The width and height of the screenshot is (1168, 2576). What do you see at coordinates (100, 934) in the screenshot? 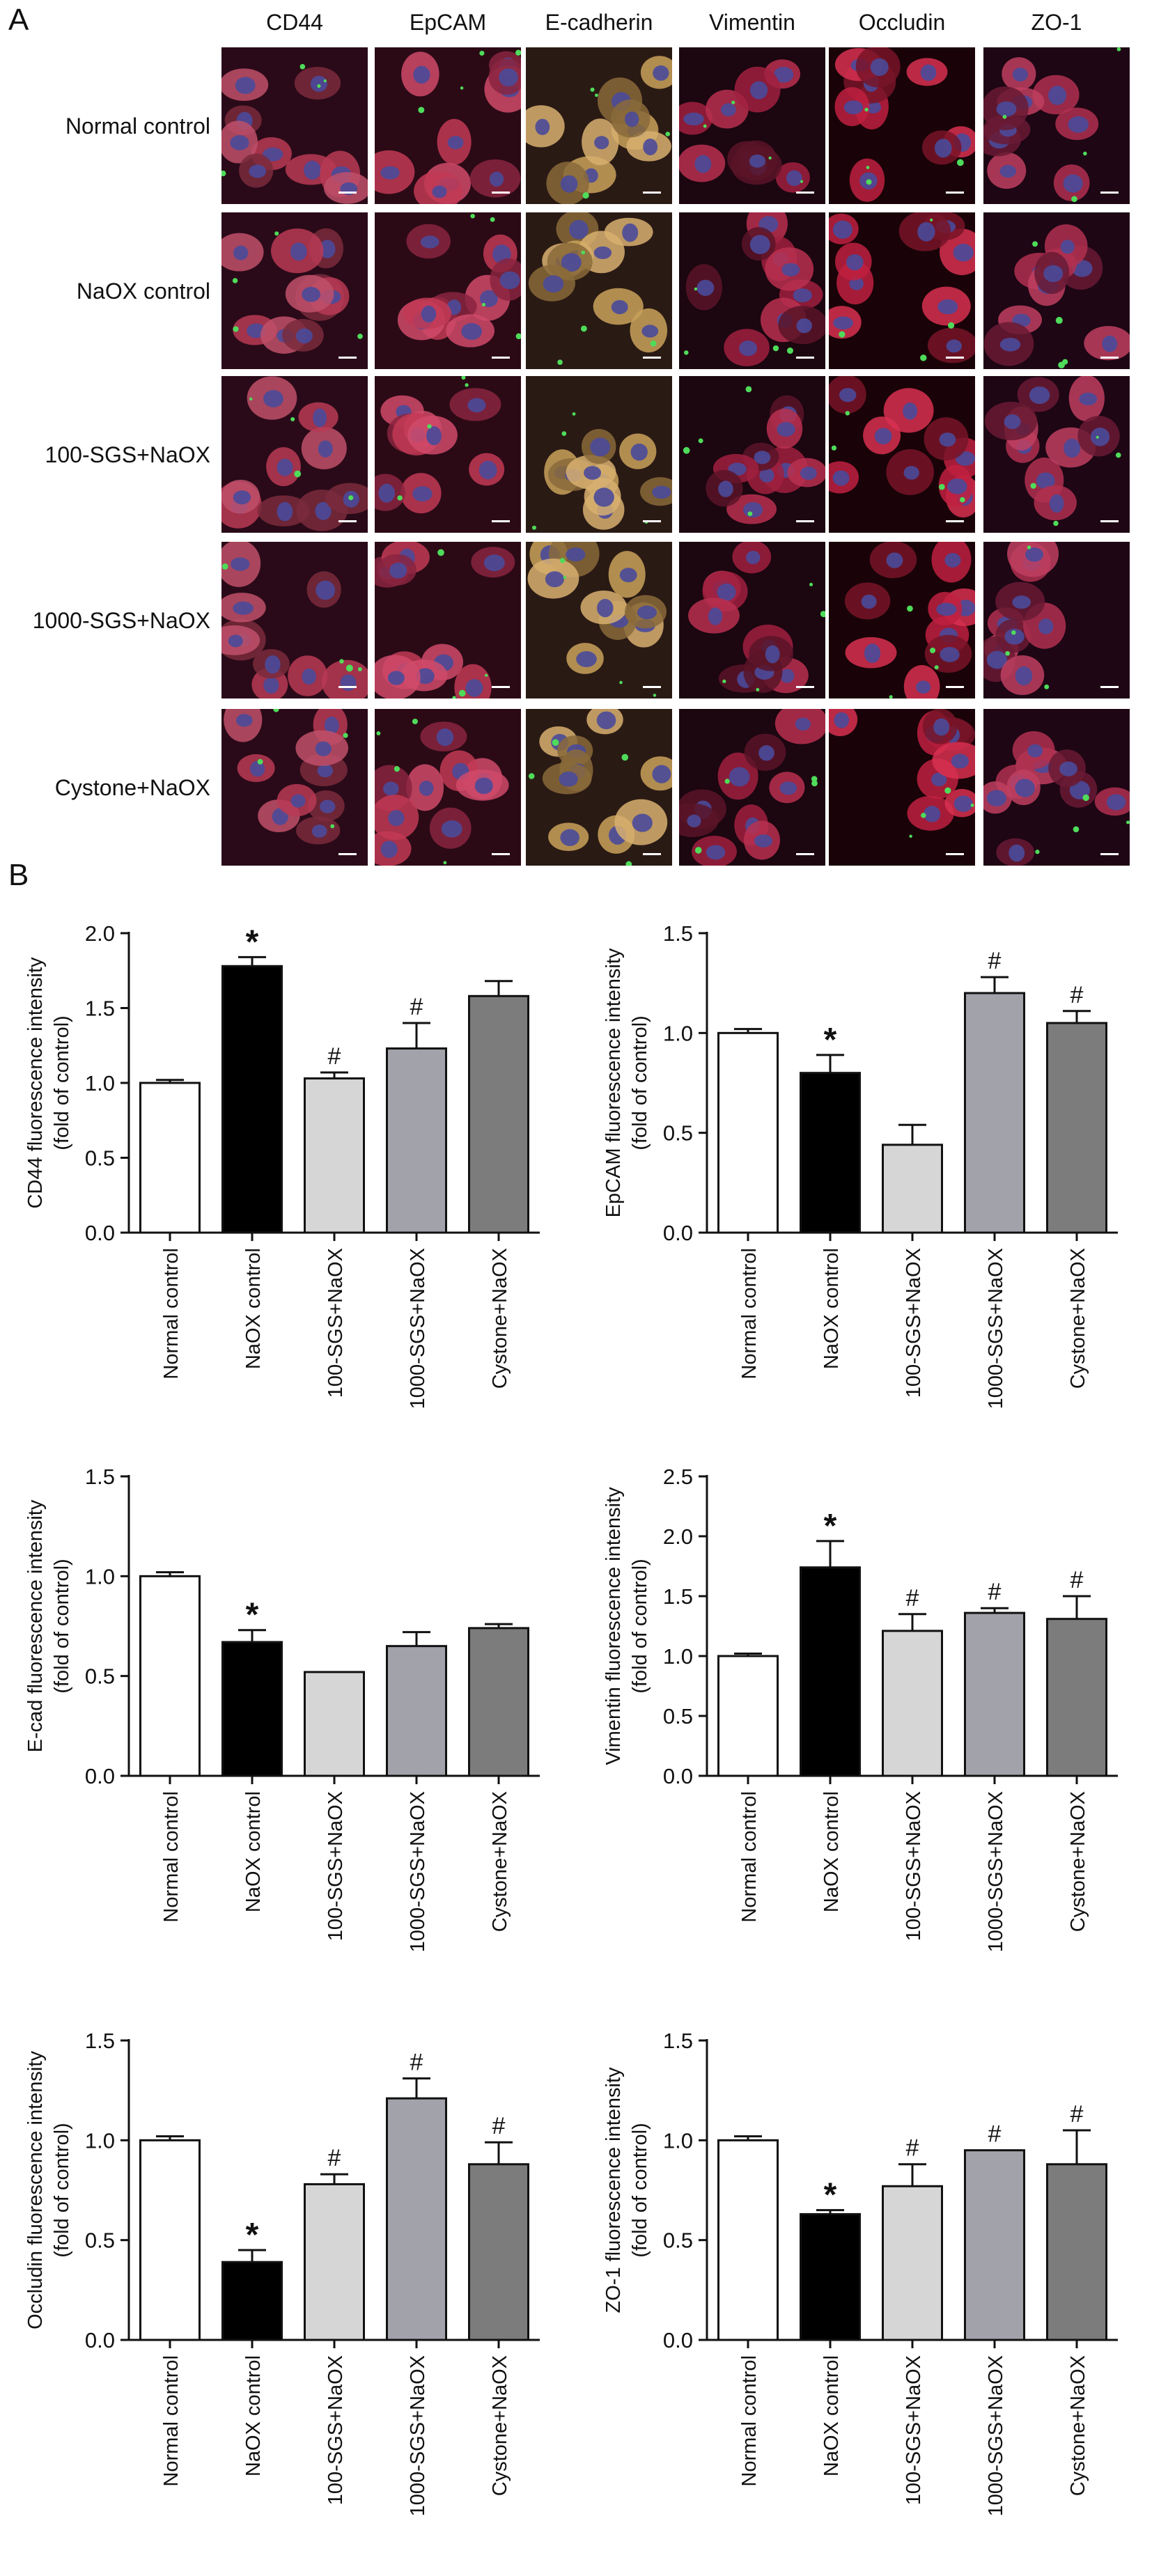
I see `y-tick-label: 2.0` at bounding box center [100, 934].